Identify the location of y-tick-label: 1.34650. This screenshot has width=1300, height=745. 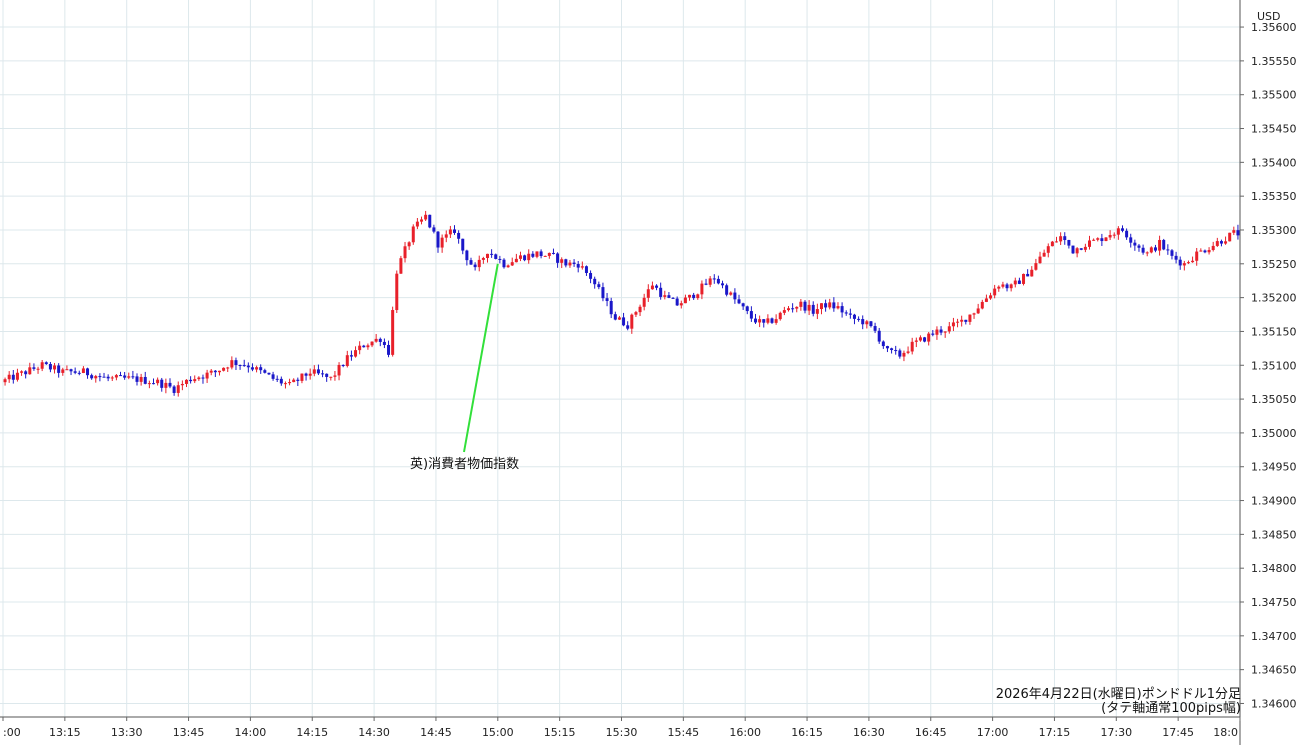
(1274, 670).